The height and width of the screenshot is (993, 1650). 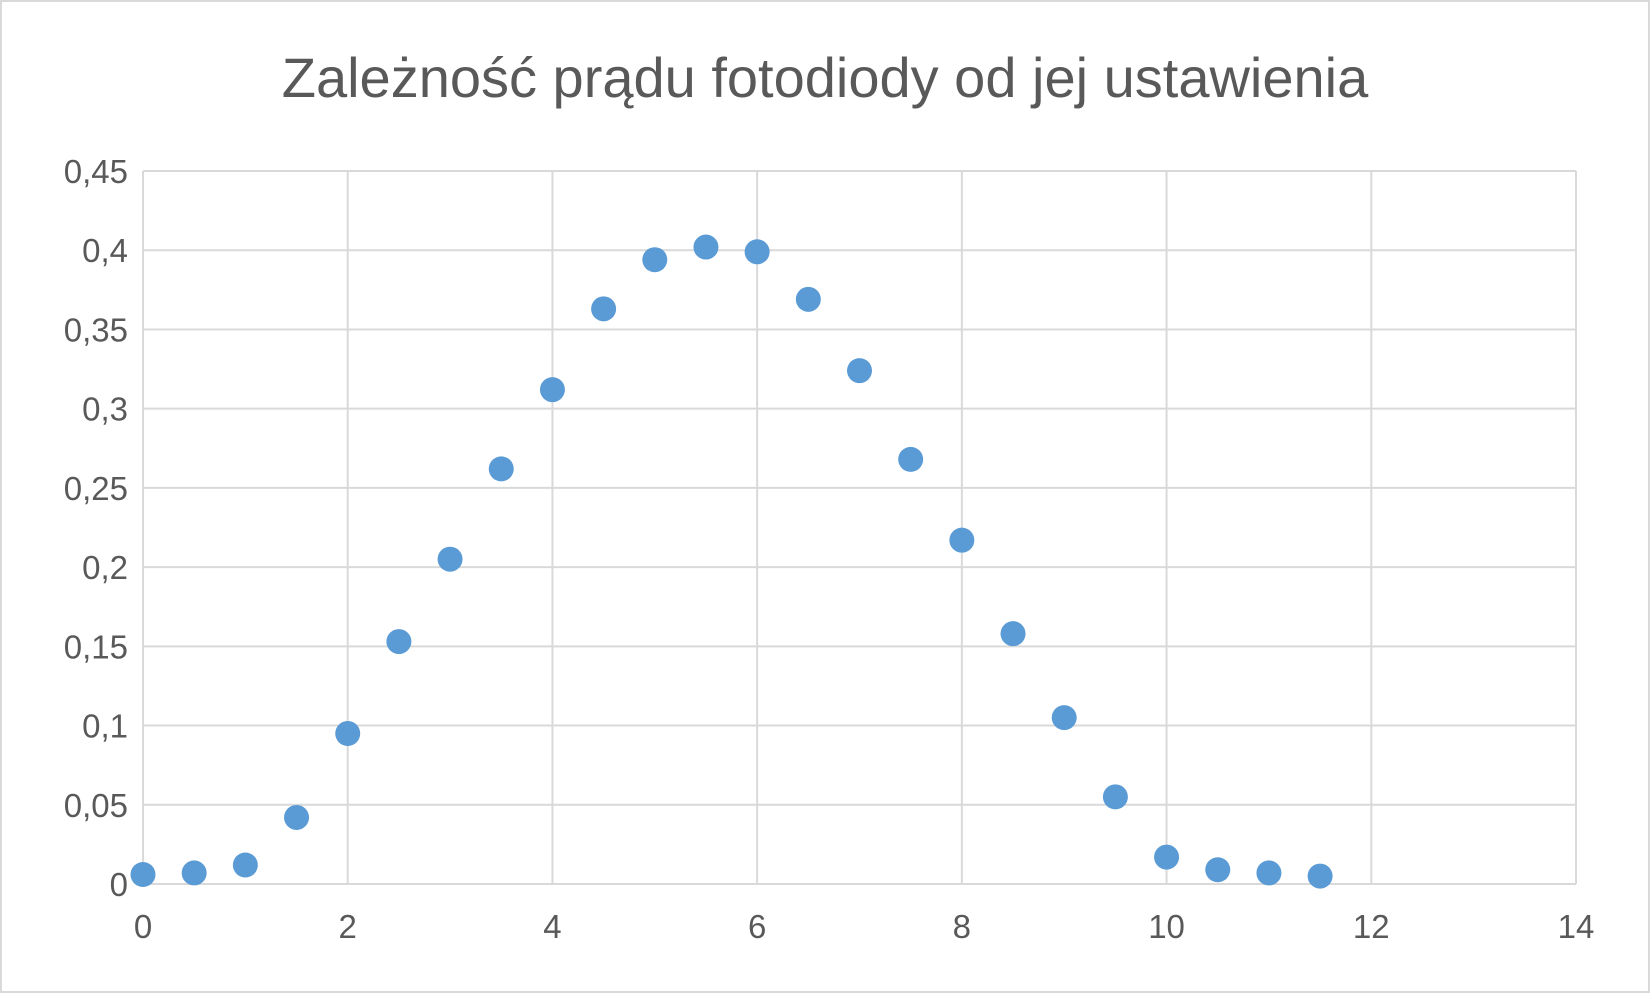 What do you see at coordinates (96, 171) in the screenshot?
I see `y-tick-label: 0,45` at bounding box center [96, 171].